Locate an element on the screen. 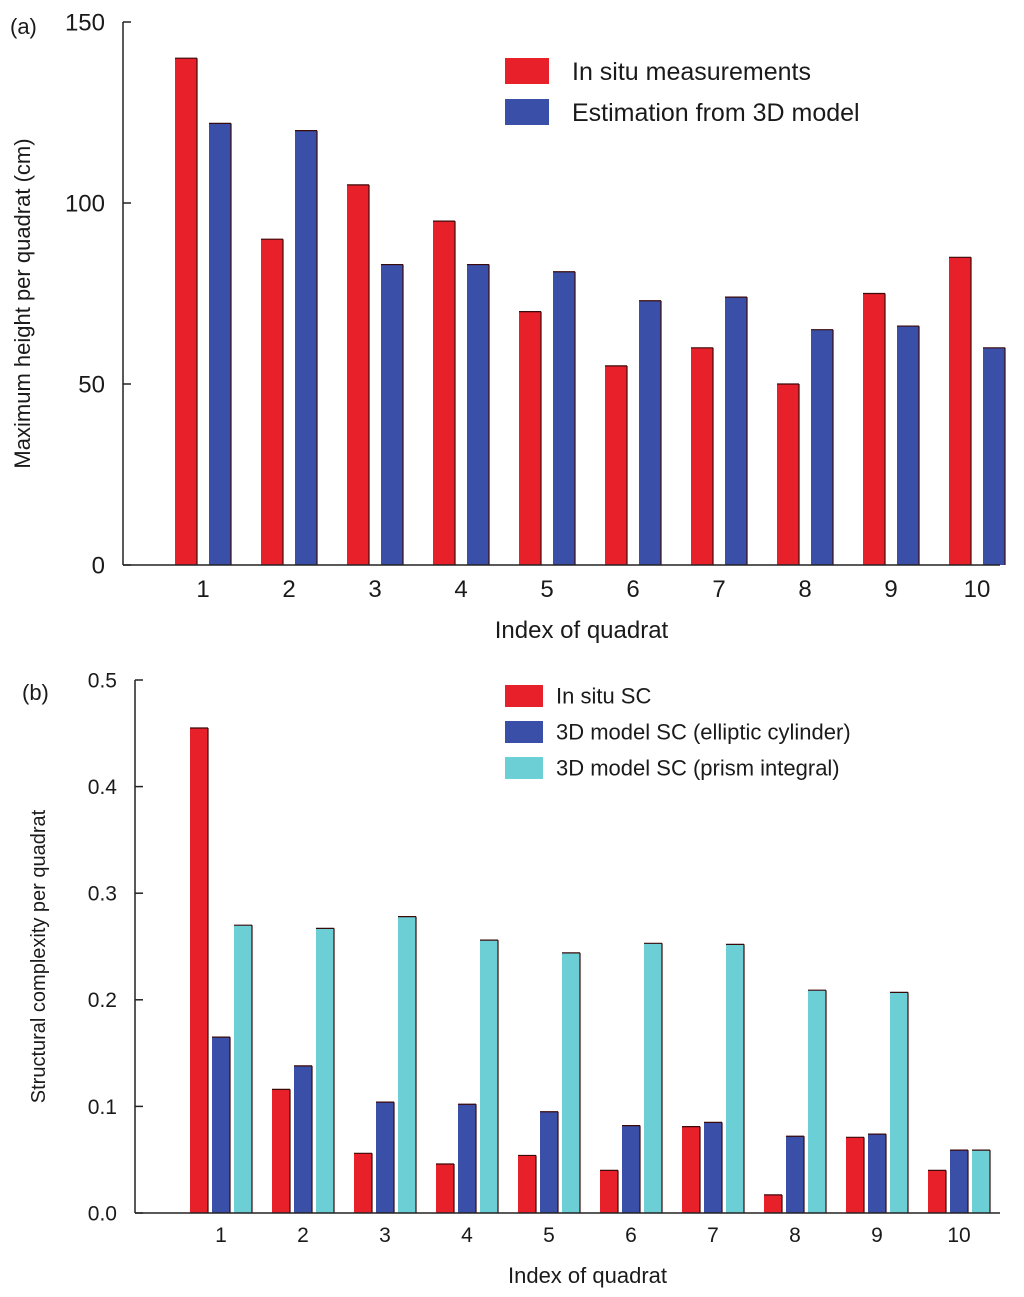  legend-label-2: 3D model SC (elliptic cylinder) is located at coordinates (703, 732).